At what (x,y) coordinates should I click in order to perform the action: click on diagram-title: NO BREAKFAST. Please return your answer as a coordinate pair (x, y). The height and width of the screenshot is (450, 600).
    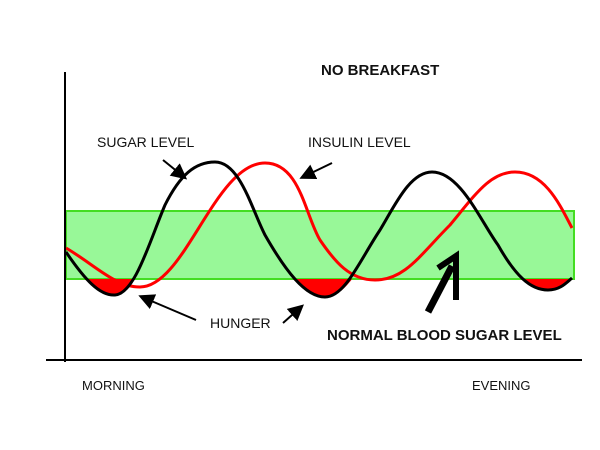
    Looking at the image, I should click on (380, 70).